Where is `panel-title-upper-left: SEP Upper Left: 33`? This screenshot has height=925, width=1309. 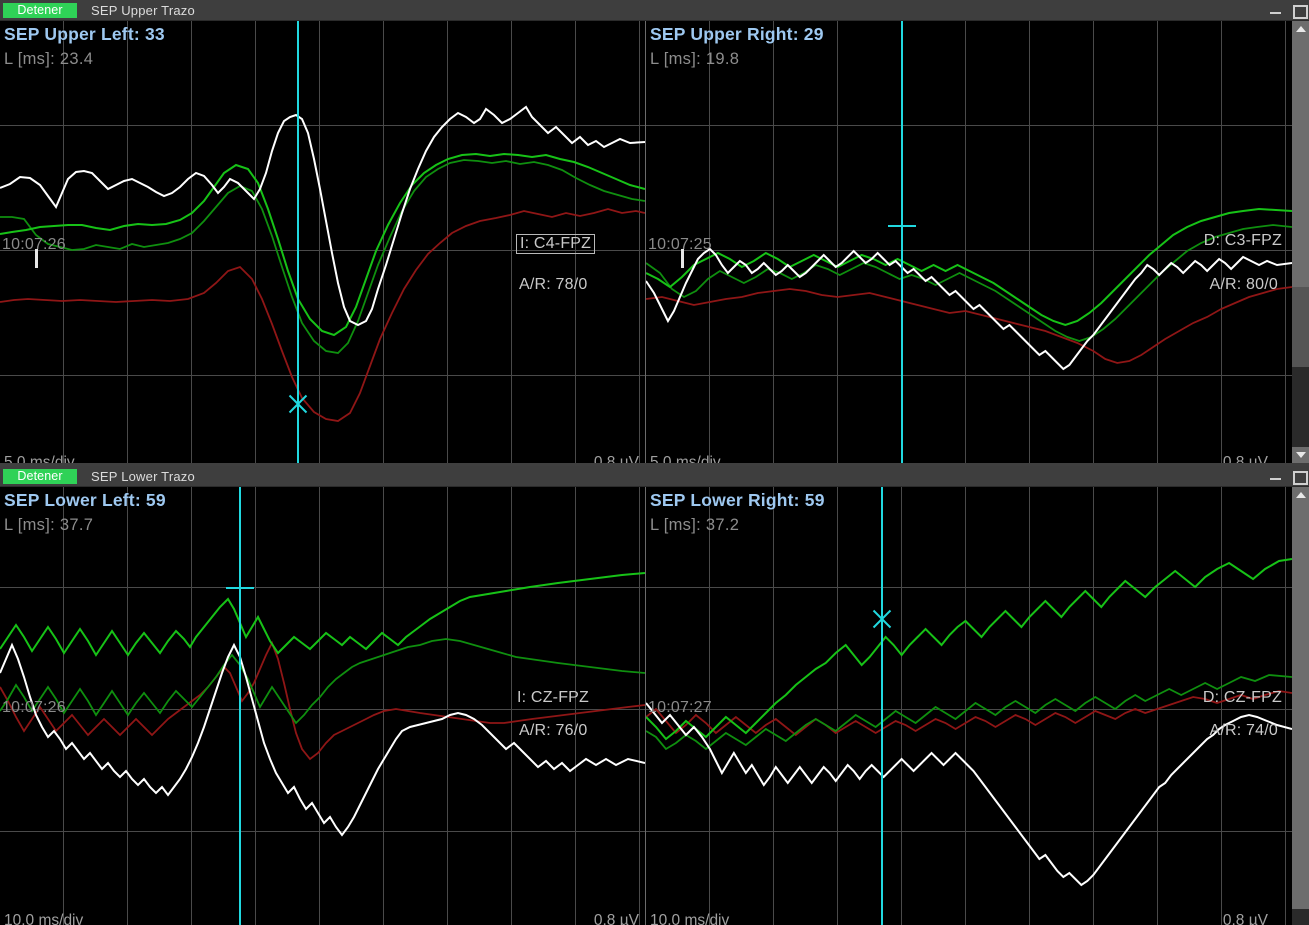 panel-title-upper-left: SEP Upper Left: 33 is located at coordinates (84, 34).